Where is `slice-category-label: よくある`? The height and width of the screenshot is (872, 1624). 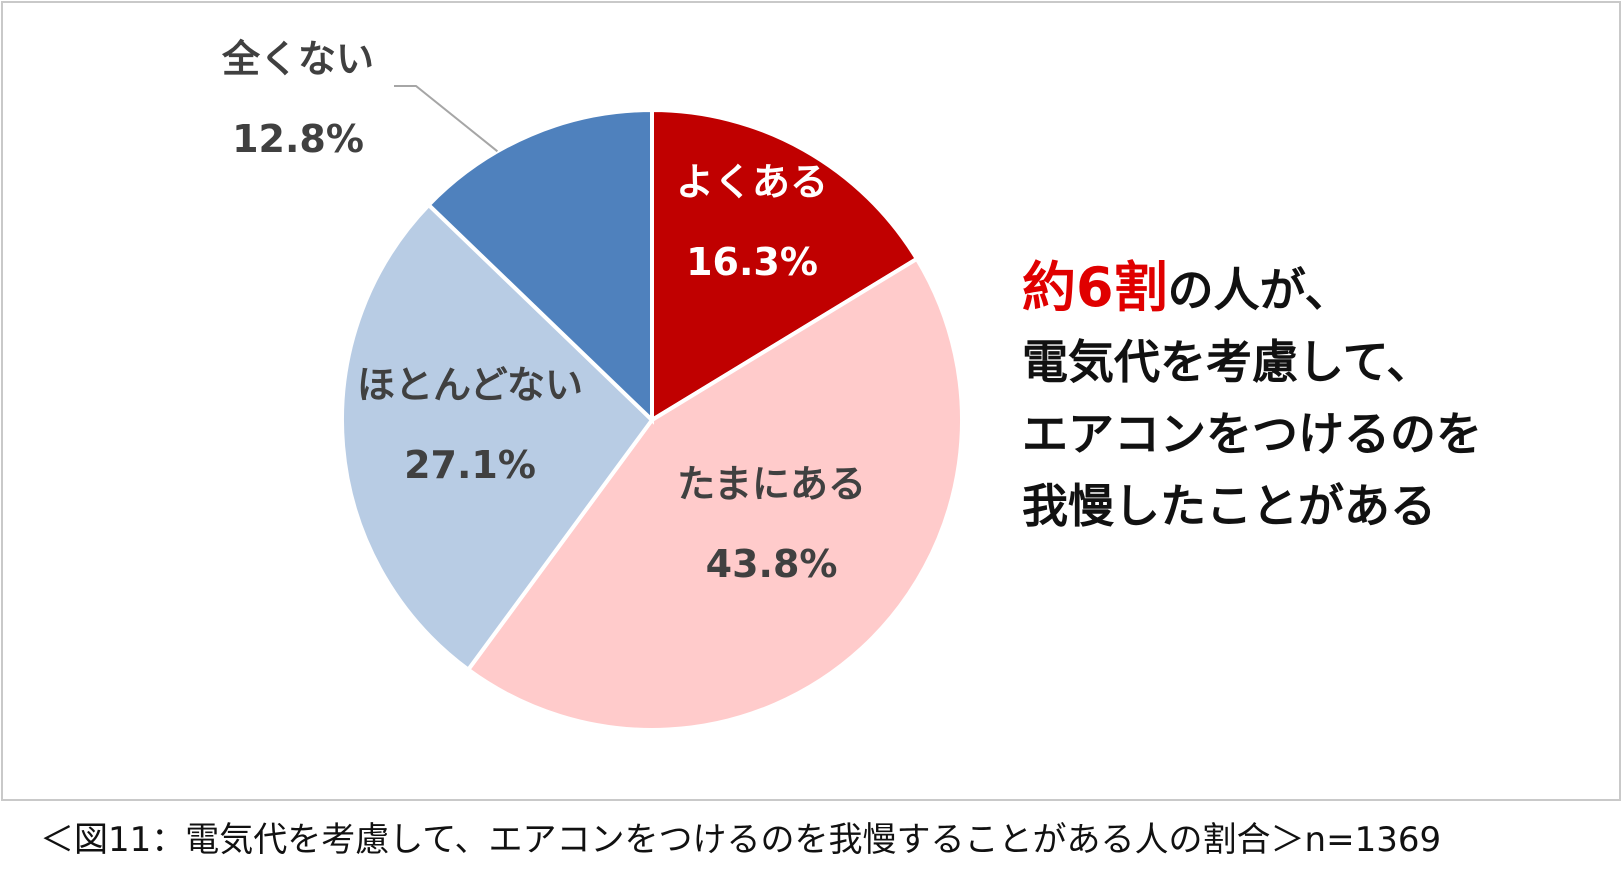
slice-category-label: よくある is located at coordinates (752, 182).